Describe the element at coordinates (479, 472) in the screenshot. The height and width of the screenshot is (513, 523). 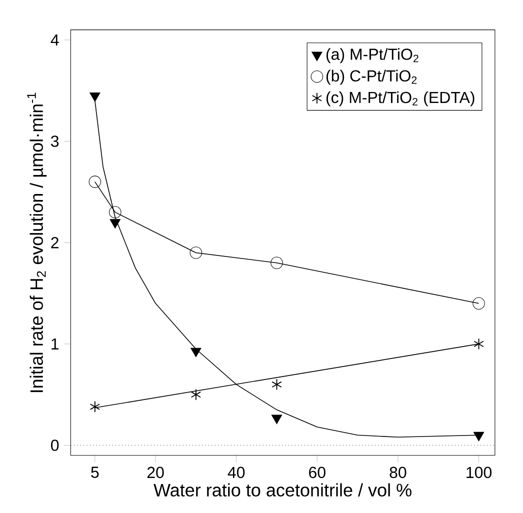
I see `x-tick-label: 100` at that location.